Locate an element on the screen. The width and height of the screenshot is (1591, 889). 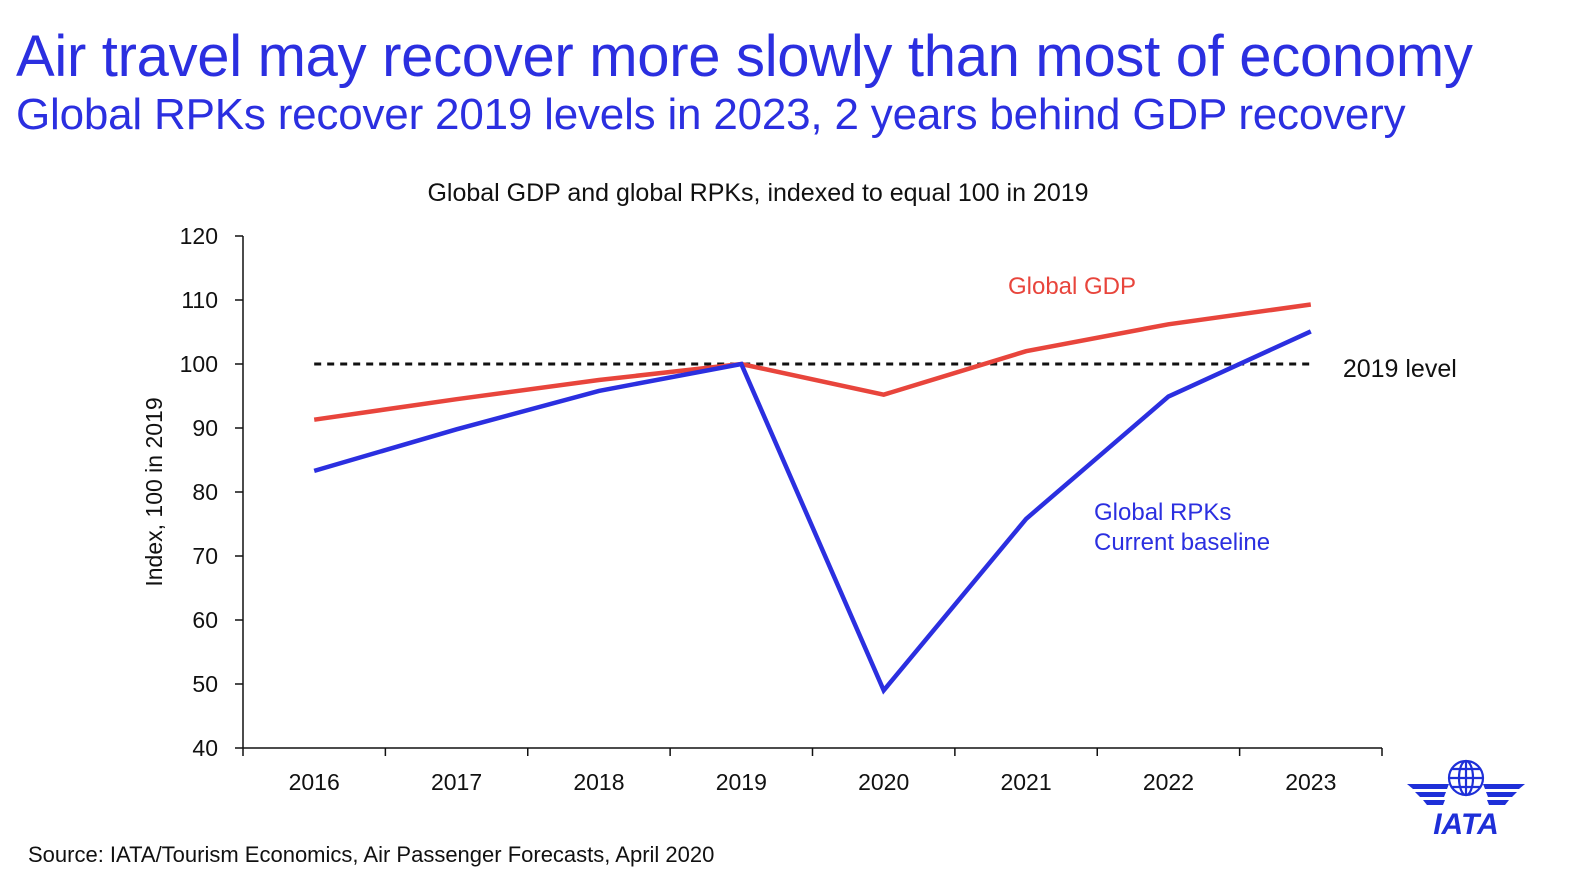
y-tick-label: 80 is located at coordinates (205, 492).